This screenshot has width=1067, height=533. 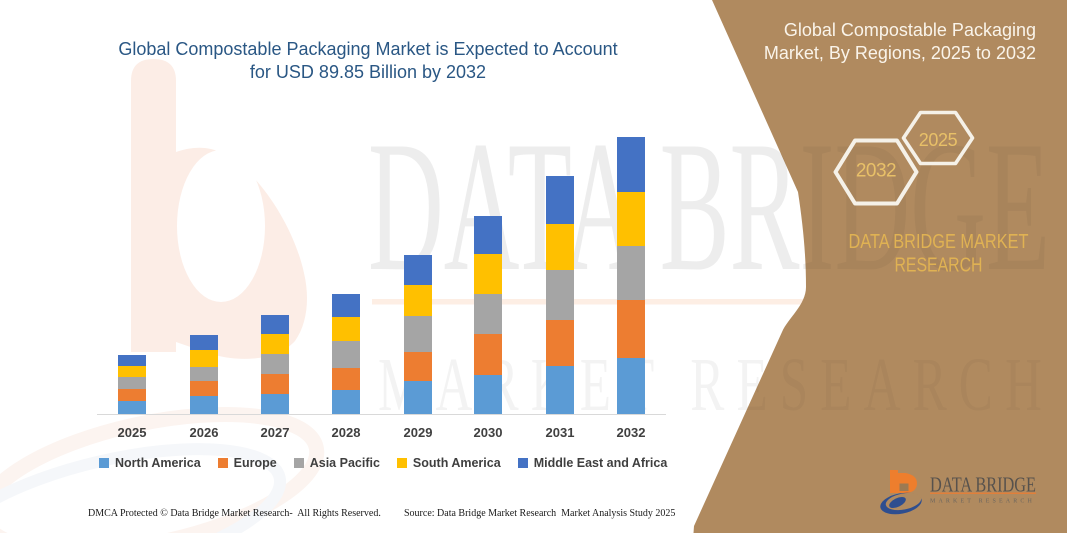 What do you see at coordinates (982, 502) in the screenshot?
I see `svg-text: MARKET RESEARCH` at bounding box center [982, 502].